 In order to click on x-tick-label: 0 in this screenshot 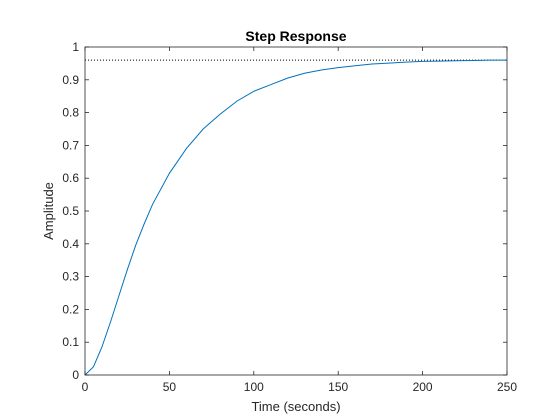, I will do `click(85, 387)`.